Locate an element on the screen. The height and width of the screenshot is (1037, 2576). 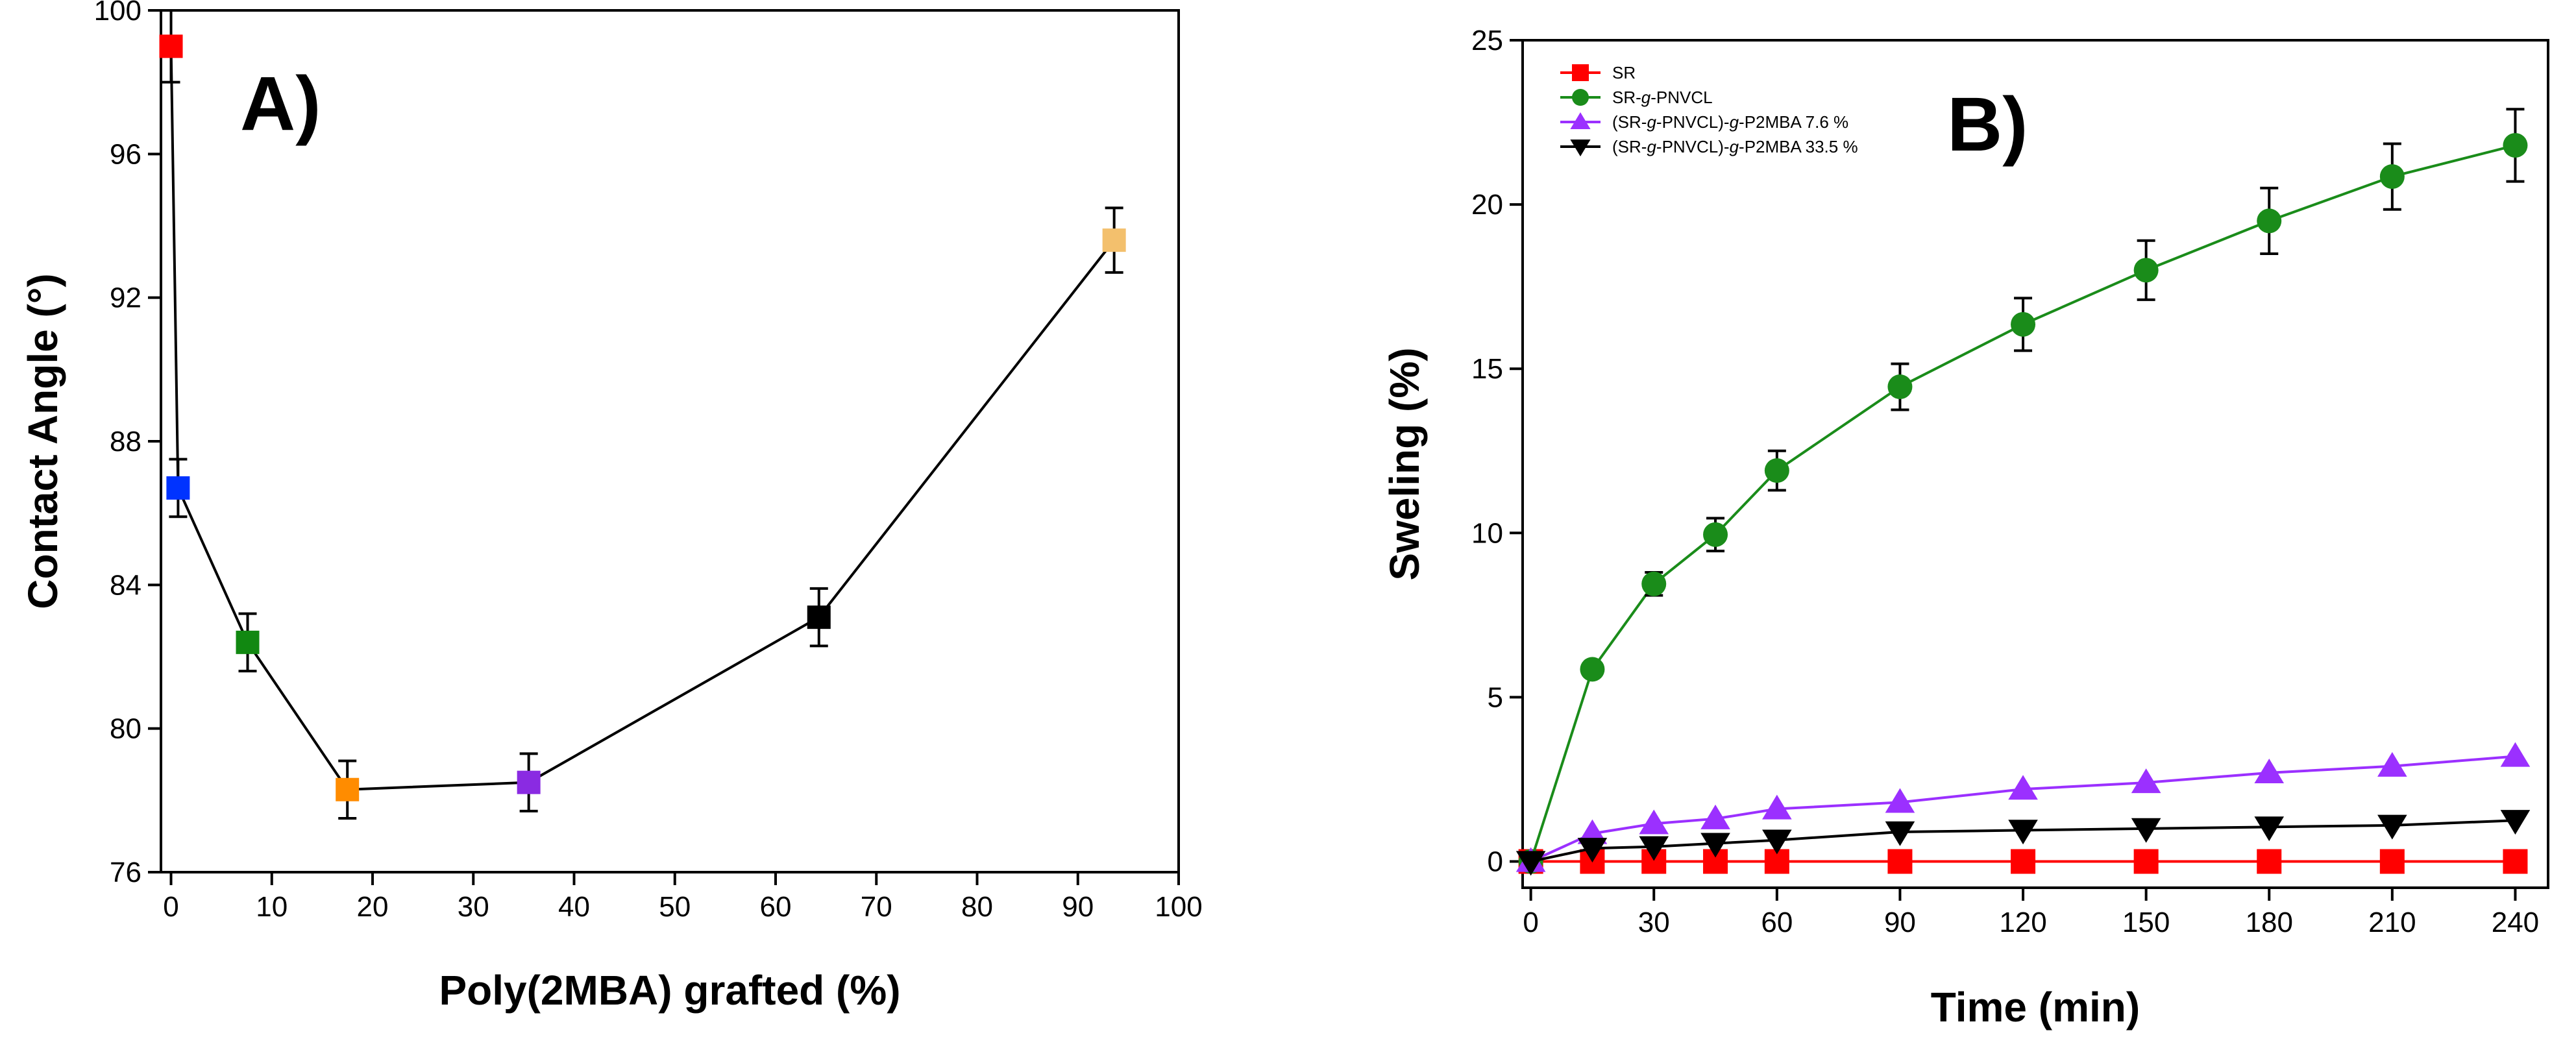
chart-b-legend-item: SR-g-PNVCL is located at coordinates (1636, 97).